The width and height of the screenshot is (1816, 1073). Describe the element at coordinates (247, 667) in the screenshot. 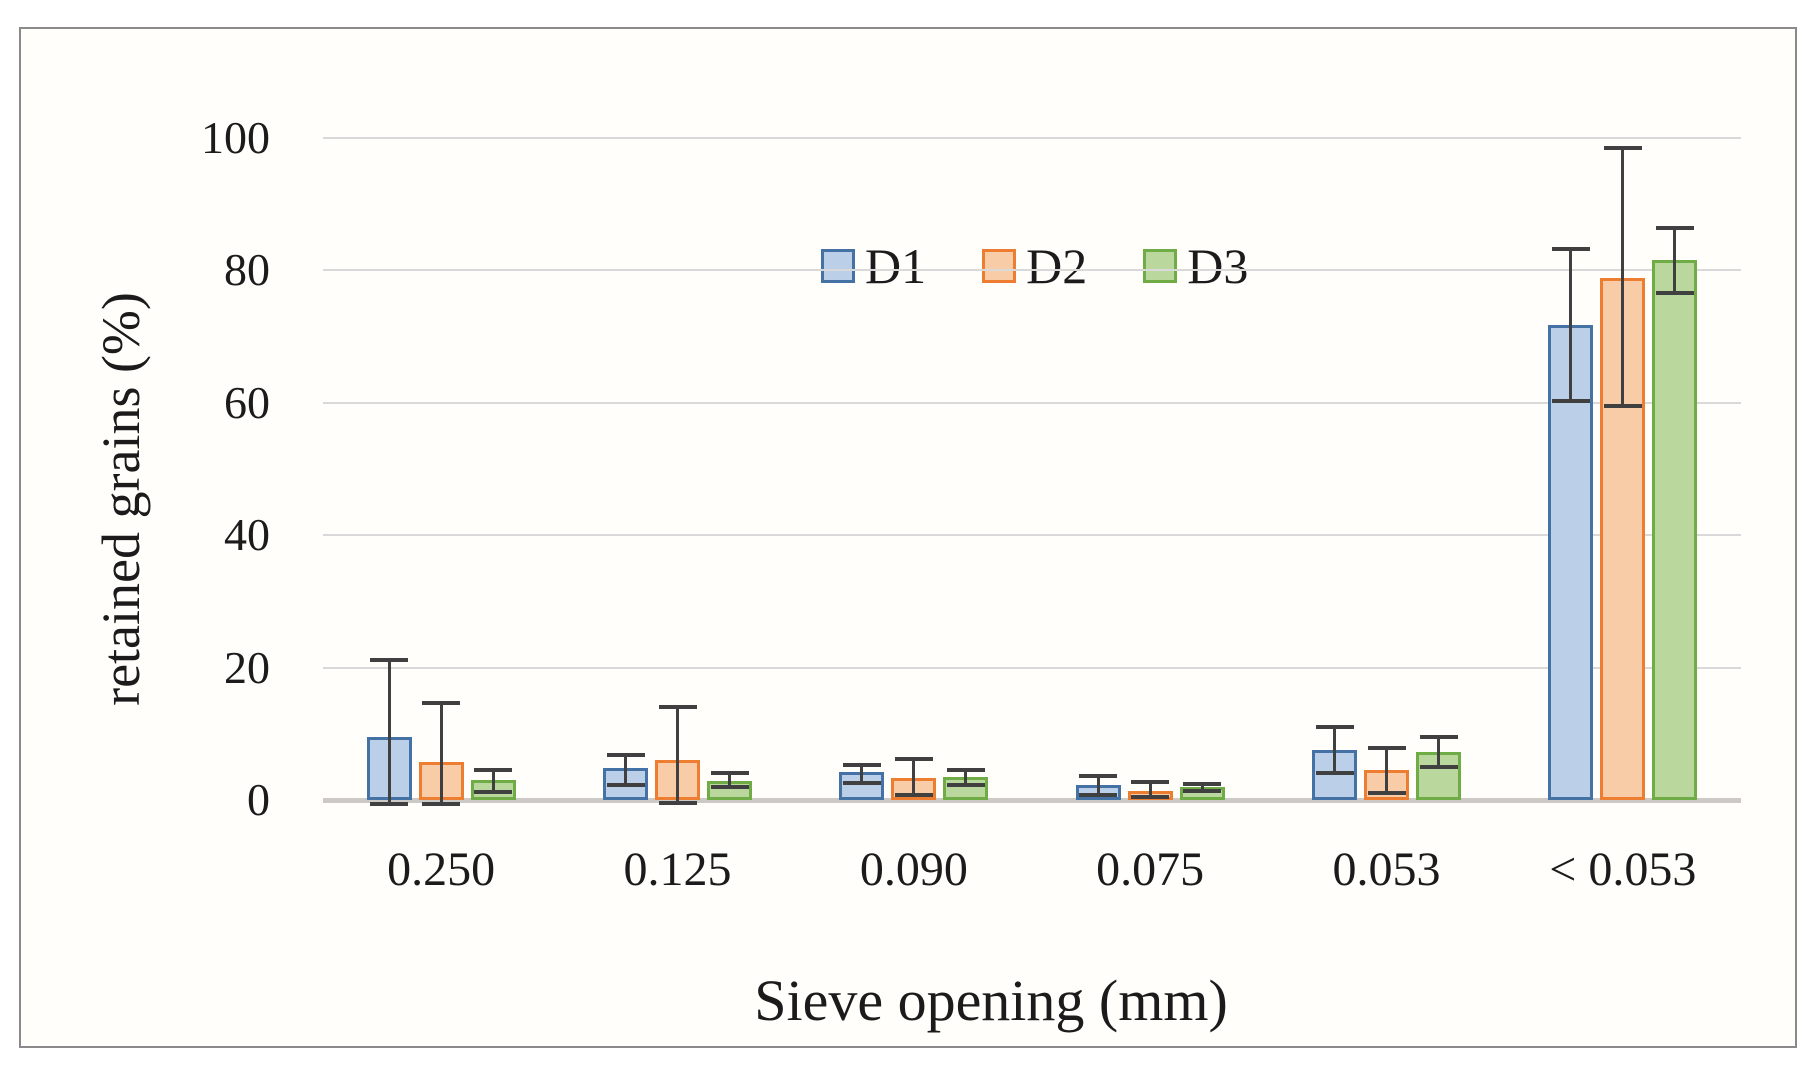

I see `y-tick-label-20: 20` at that location.